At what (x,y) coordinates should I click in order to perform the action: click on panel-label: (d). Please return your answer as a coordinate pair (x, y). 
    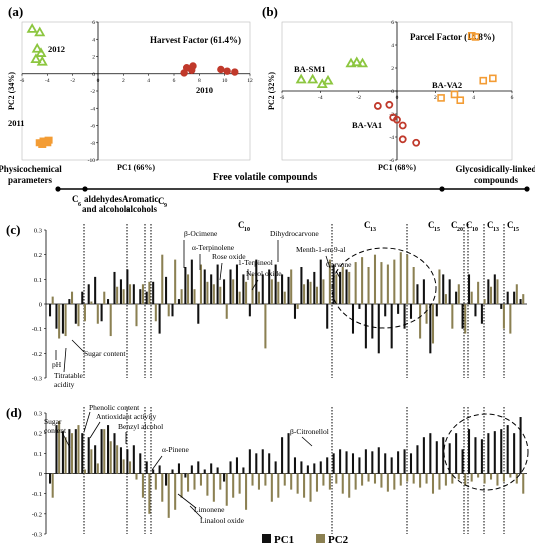
    Looking at the image, I should click on (14, 412).